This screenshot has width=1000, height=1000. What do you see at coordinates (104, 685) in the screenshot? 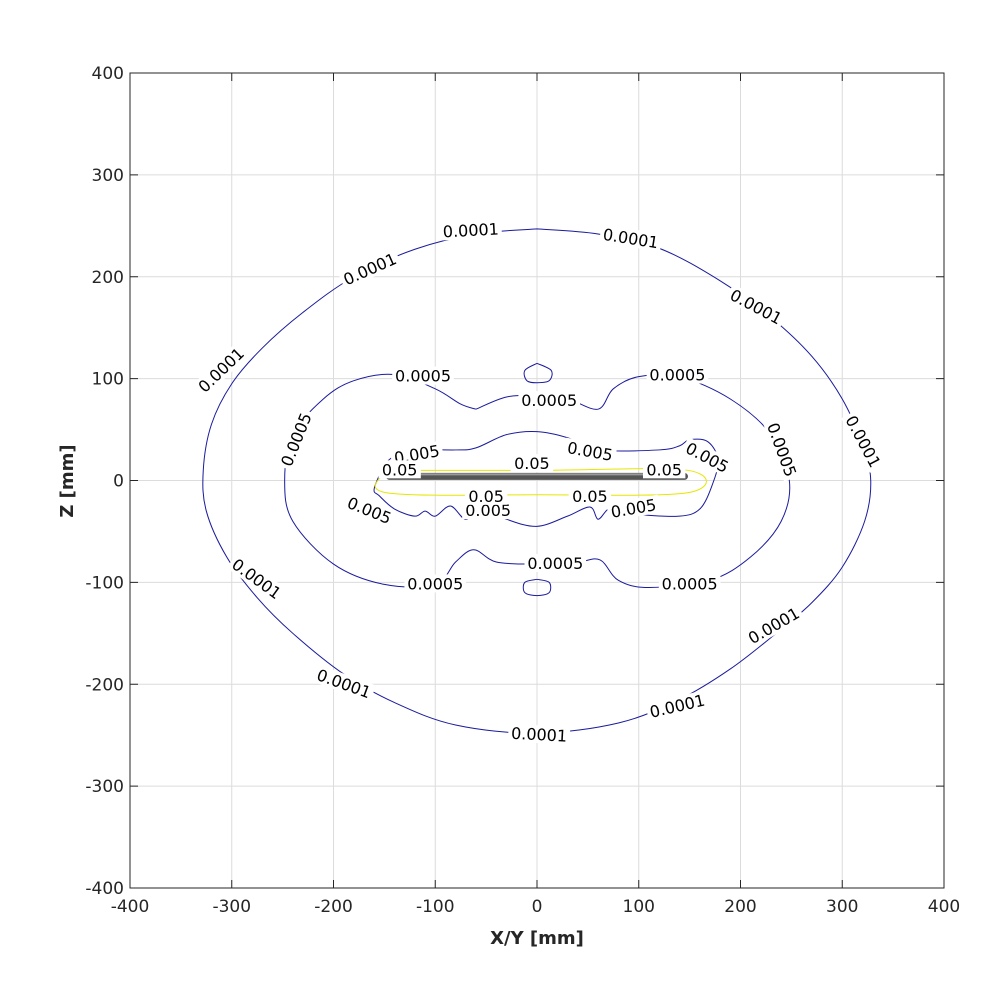
I see `y-tick-label: -200` at bounding box center [104, 685].